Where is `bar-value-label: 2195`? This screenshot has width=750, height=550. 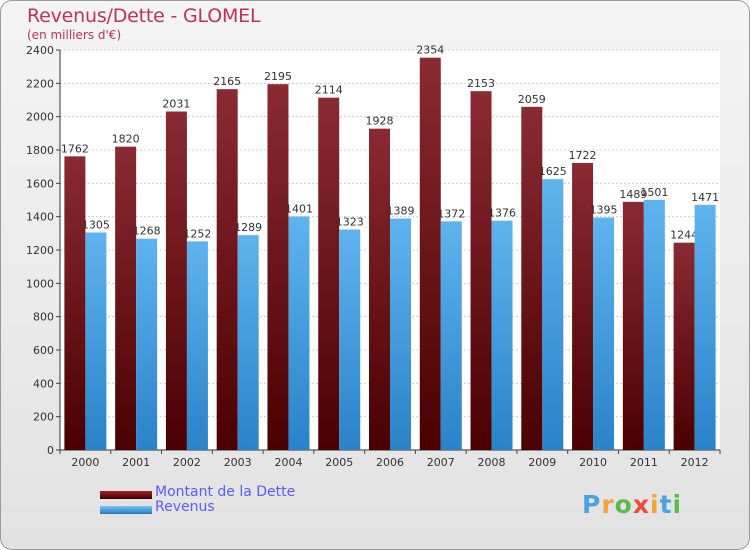 bar-value-label: 2195 is located at coordinates (278, 76).